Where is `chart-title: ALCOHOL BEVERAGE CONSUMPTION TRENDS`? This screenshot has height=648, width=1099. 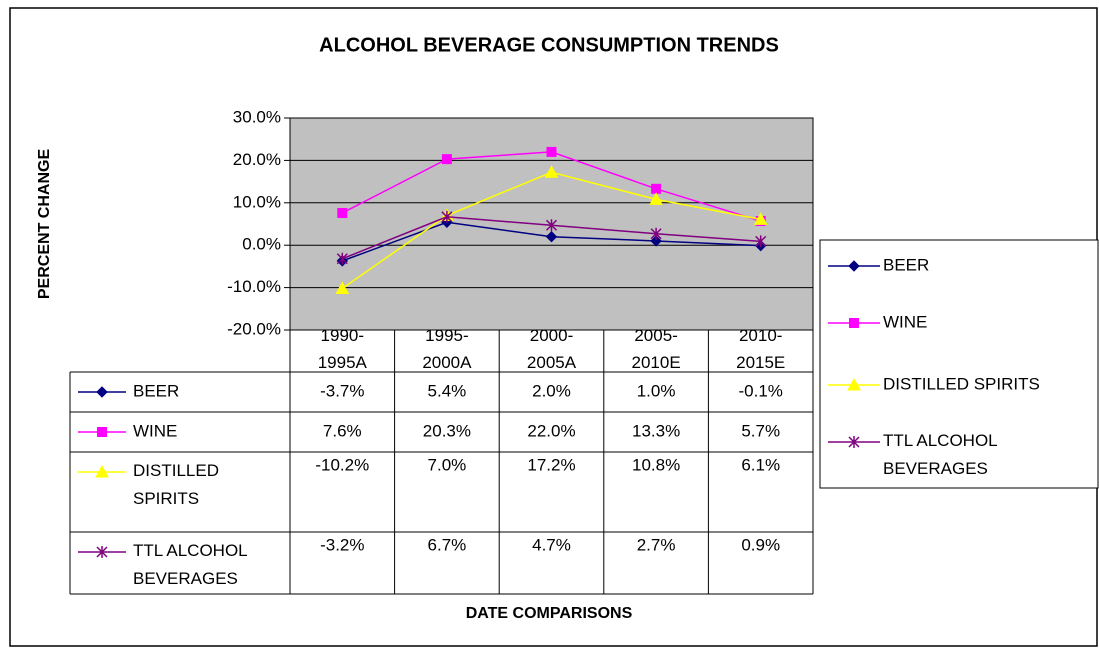
chart-title: ALCOHOL BEVERAGE CONSUMPTION TRENDS is located at coordinates (549, 45).